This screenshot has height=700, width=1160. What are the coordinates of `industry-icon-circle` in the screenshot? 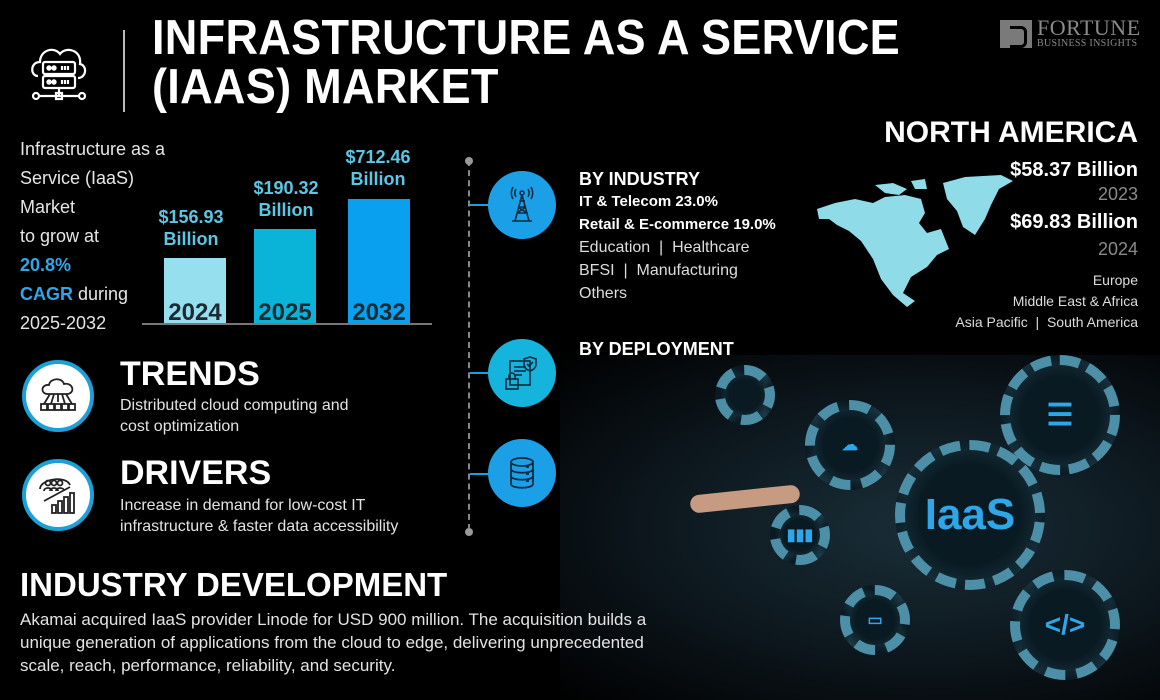 It's located at (522, 205).